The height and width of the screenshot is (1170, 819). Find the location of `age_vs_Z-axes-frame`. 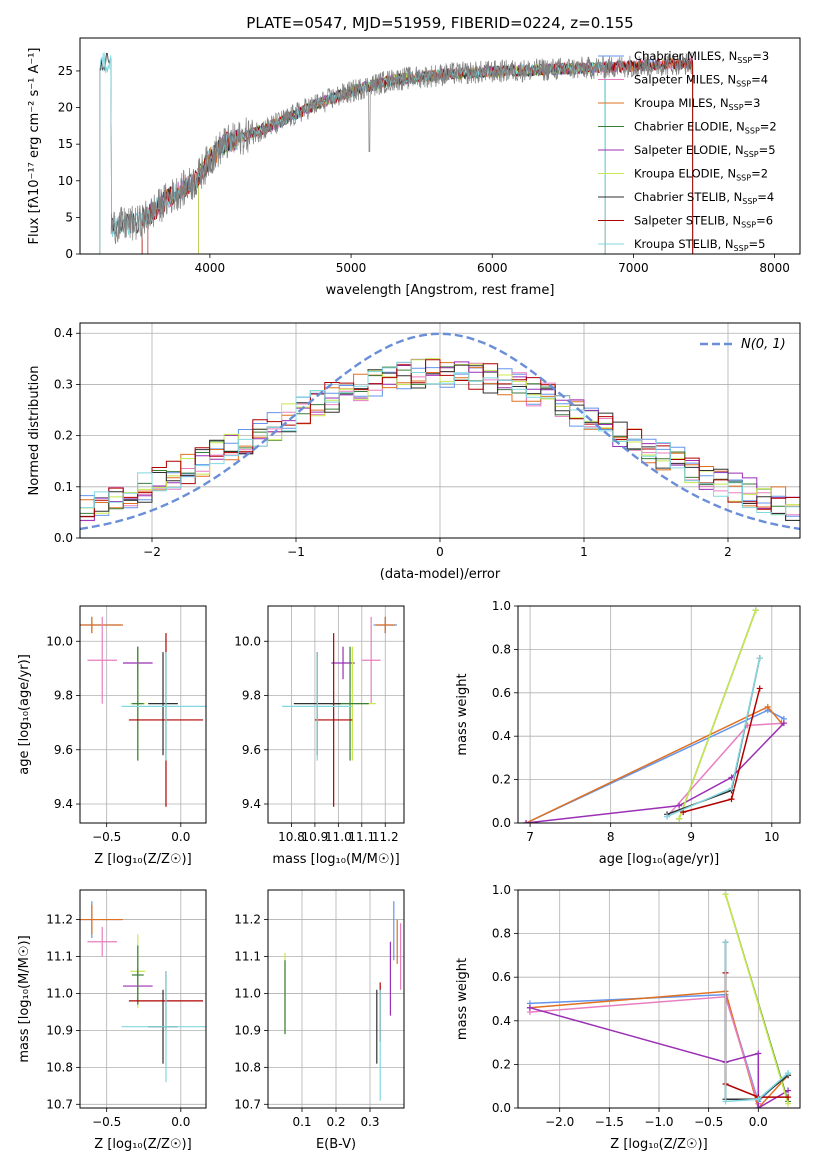

age_vs_Z-axes-frame is located at coordinates (143, 714).